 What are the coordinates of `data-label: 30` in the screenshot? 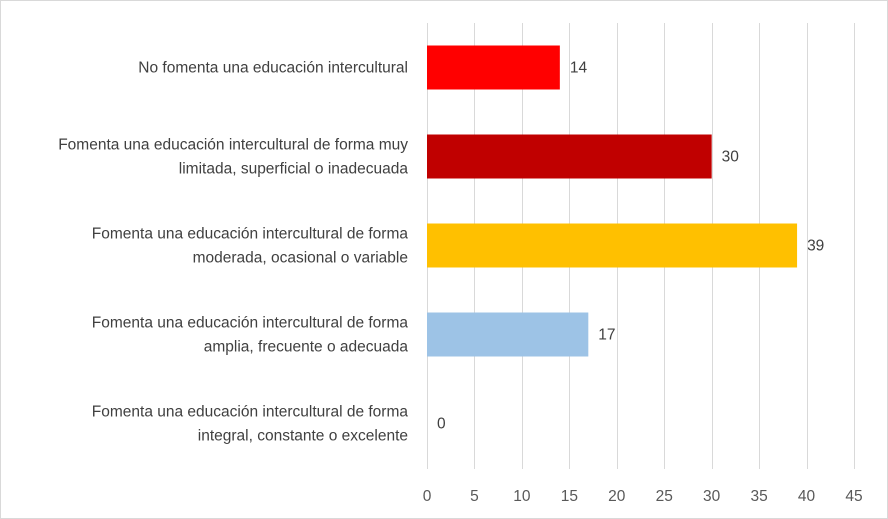 It's located at (731, 157).